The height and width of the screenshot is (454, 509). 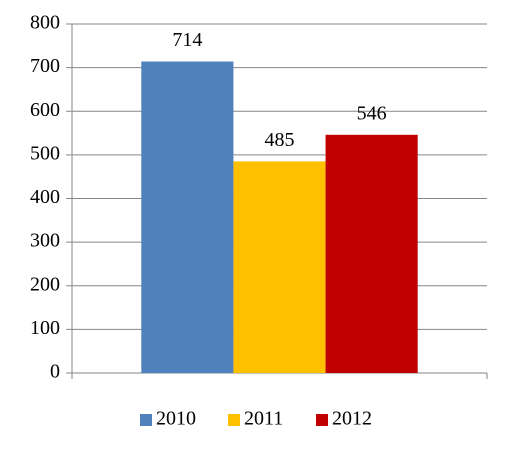 I want to click on data-label: 546, so click(x=372, y=113).